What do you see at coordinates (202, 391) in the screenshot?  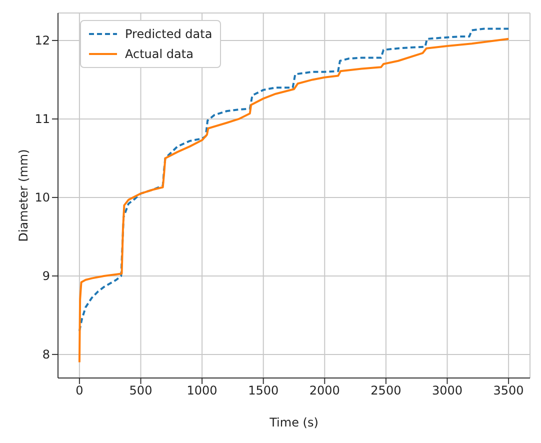 I see `x-tick-label: 1000` at bounding box center [202, 391].